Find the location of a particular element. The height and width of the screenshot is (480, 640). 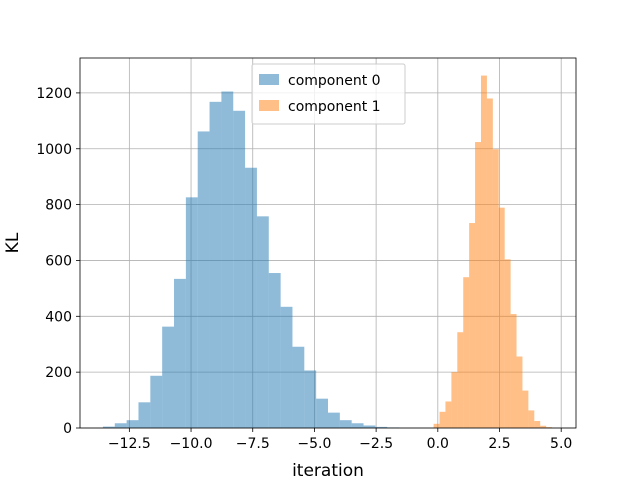

x-tick-label: 2.5 is located at coordinates (499, 444).